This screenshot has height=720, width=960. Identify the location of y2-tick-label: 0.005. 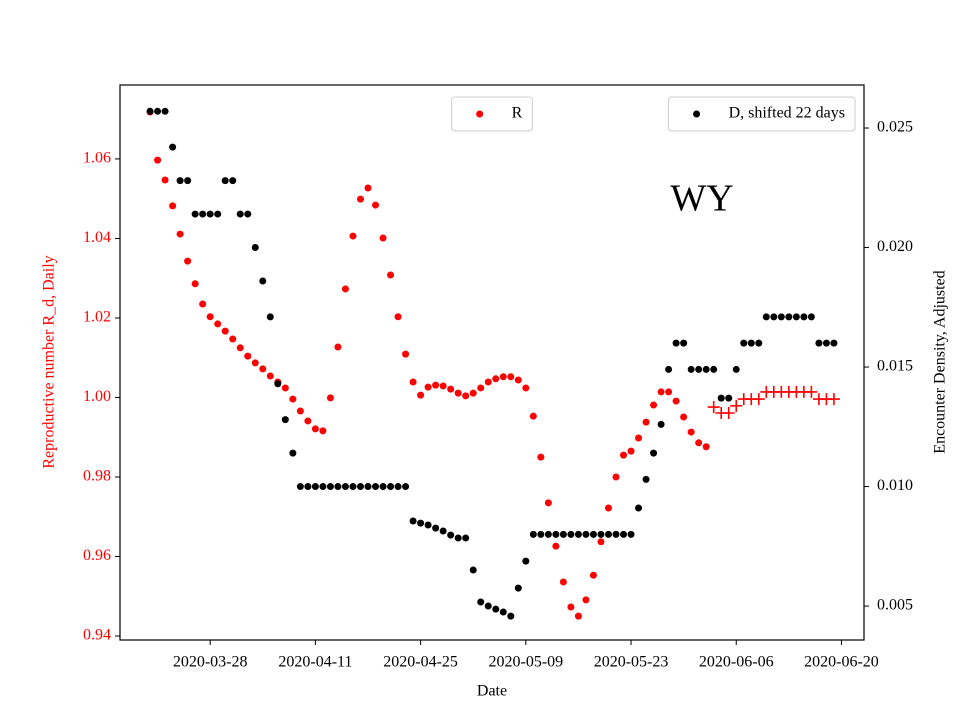
(895, 605).